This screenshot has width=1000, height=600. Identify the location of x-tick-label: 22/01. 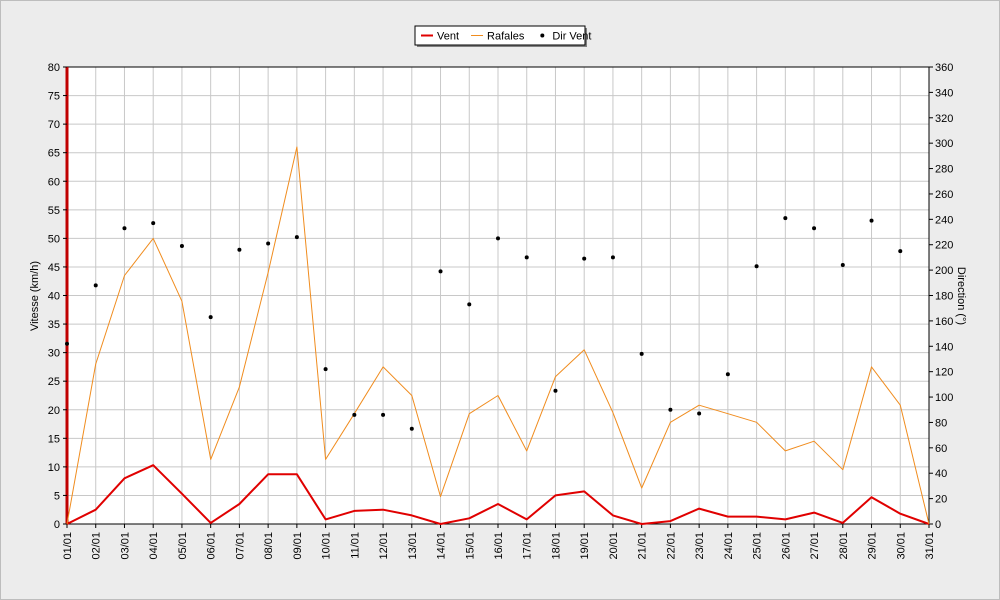
(671, 546).